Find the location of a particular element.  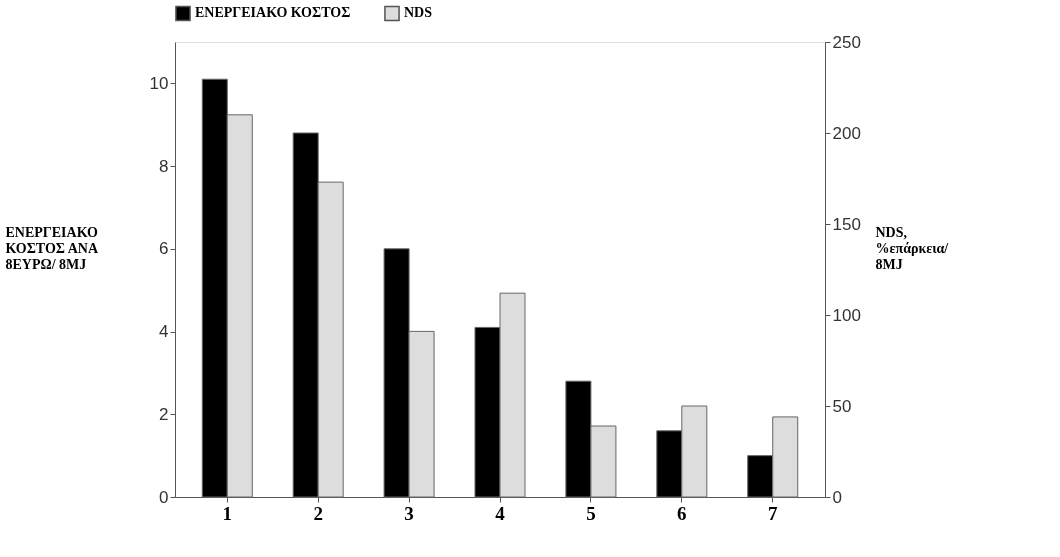

y-tick-label: 10 is located at coordinates (159, 83).